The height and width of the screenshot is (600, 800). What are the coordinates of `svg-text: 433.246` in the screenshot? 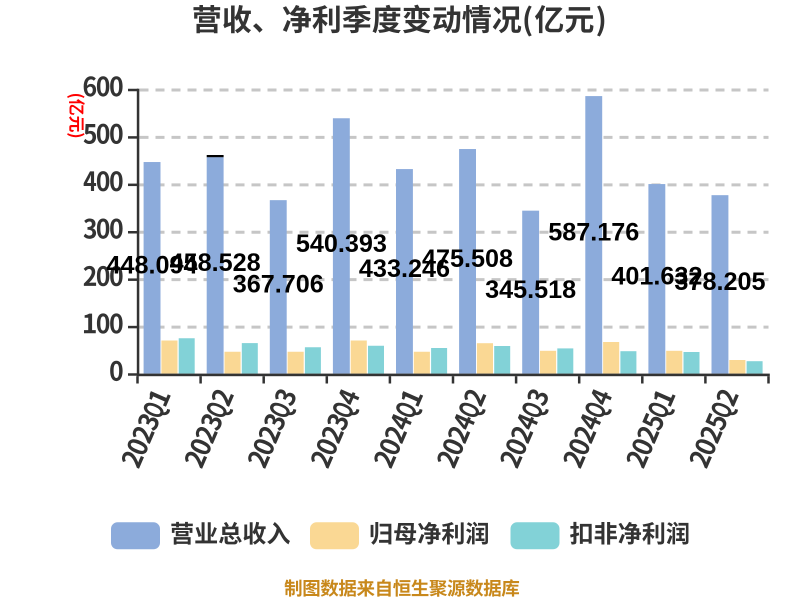 It's located at (404, 269).